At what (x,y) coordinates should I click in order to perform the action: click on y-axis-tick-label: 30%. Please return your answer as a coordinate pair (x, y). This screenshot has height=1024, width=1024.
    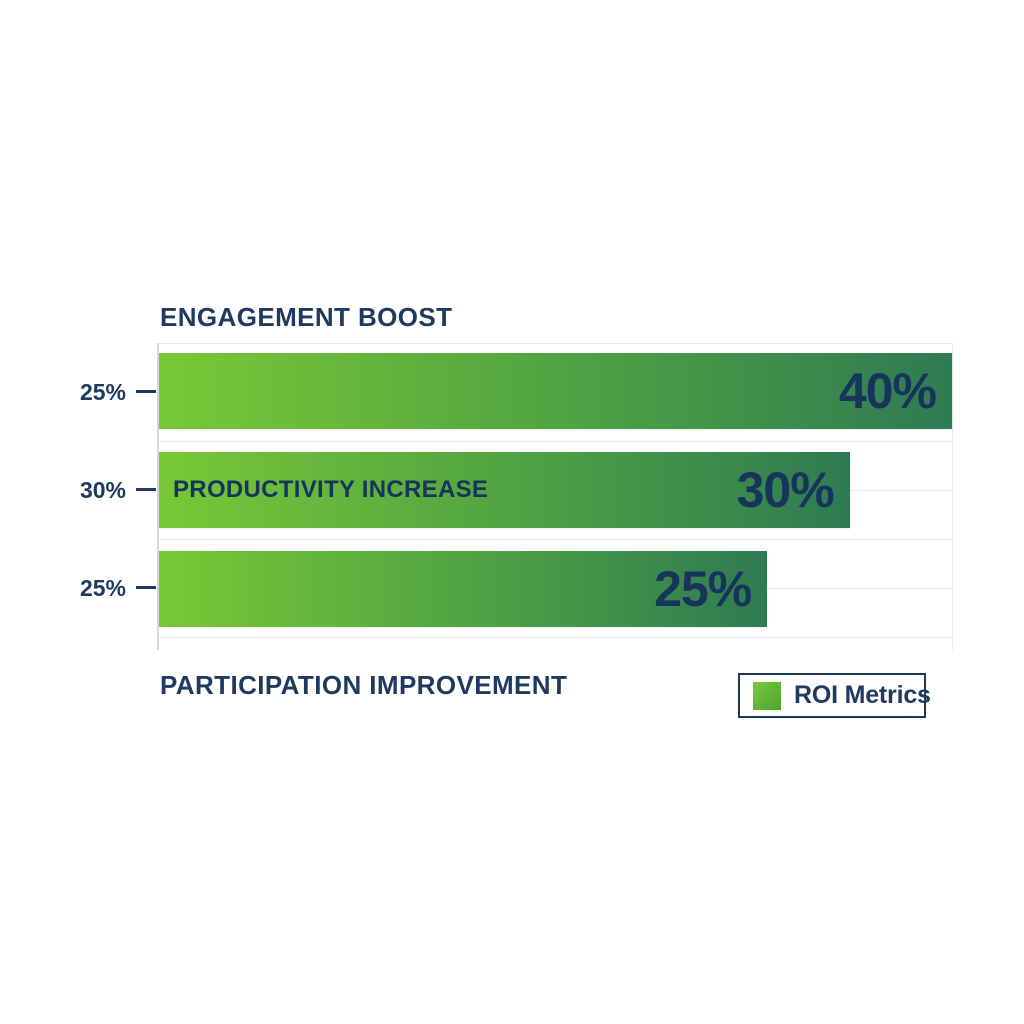
    Looking at the image, I should click on (102, 490).